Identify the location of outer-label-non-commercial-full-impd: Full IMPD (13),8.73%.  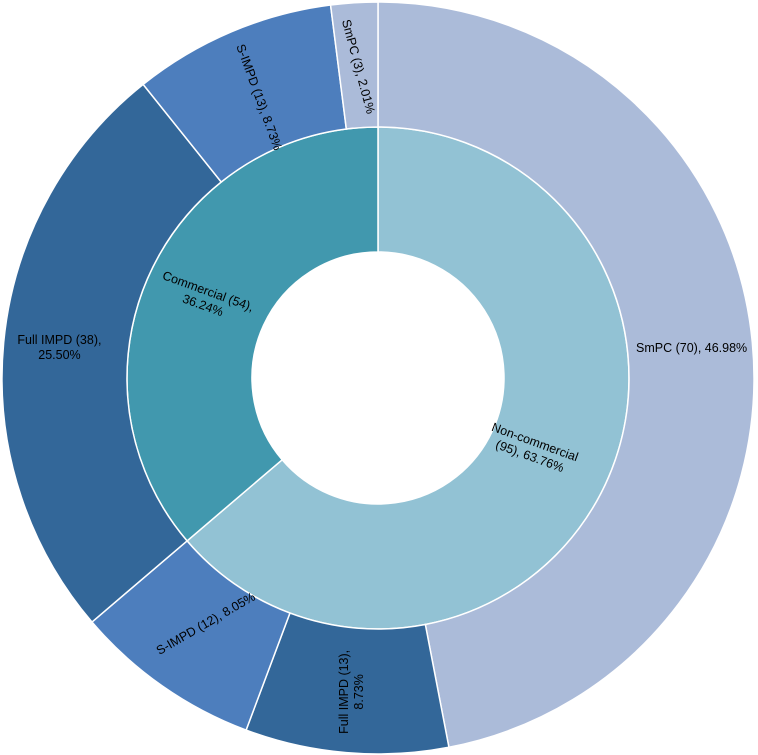
(351, 692).